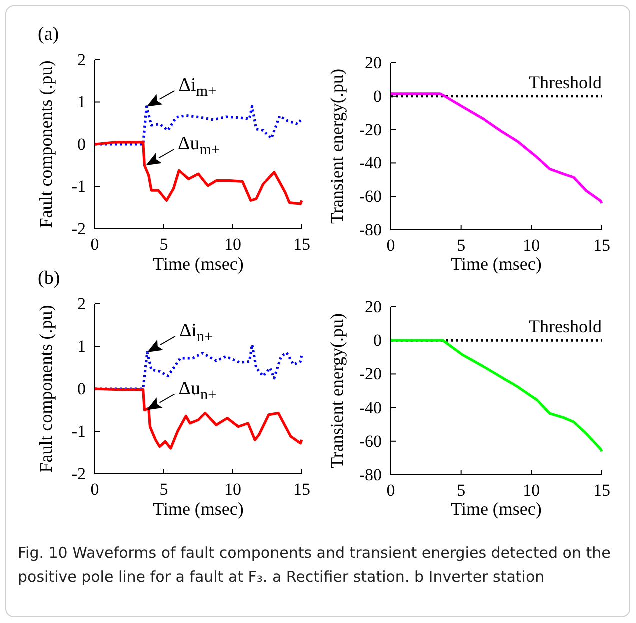 The height and width of the screenshot is (623, 636). Describe the element at coordinates (314, 565) in the screenshot. I see `caption: Fig. 10 Waveforms of fault components and transient energies detected on the positive pole line for a fault at F₃. a Rectifier station. b Inverter station` at that location.